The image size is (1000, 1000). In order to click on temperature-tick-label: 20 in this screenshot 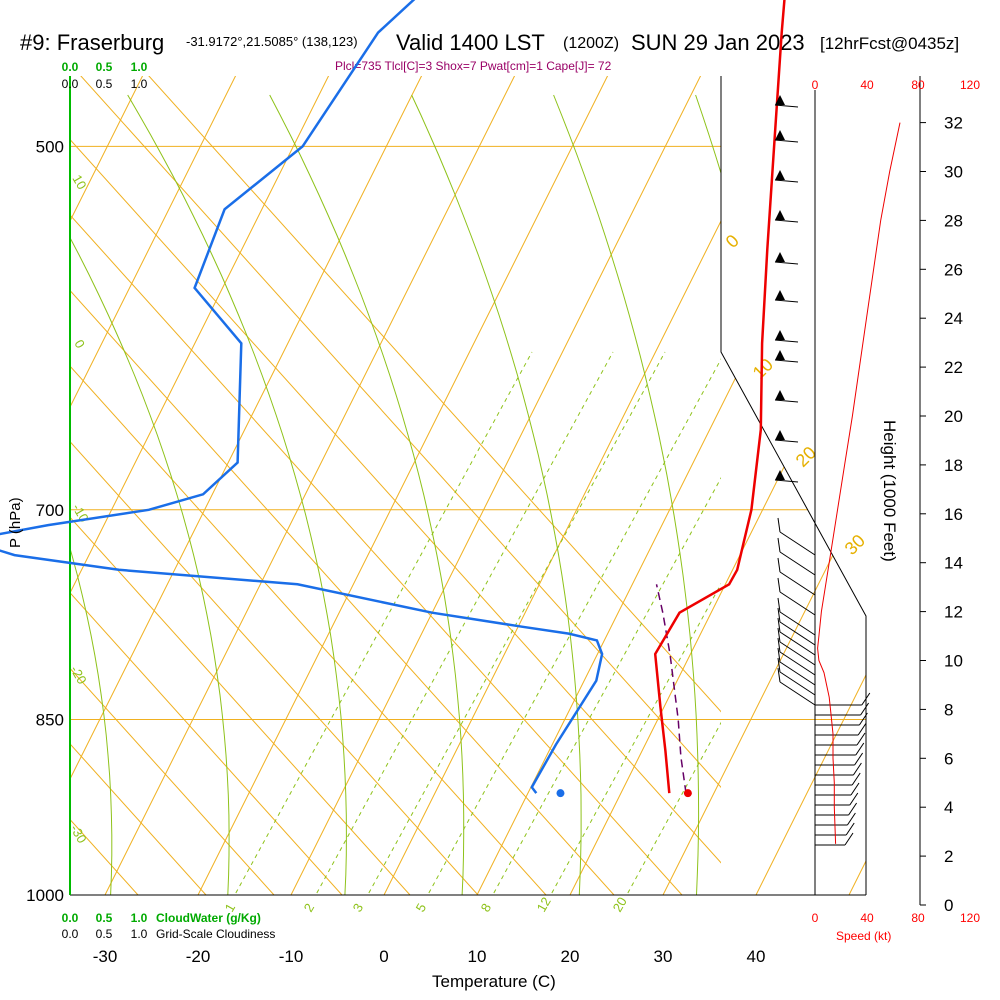, I will do `click(570, 956)`.